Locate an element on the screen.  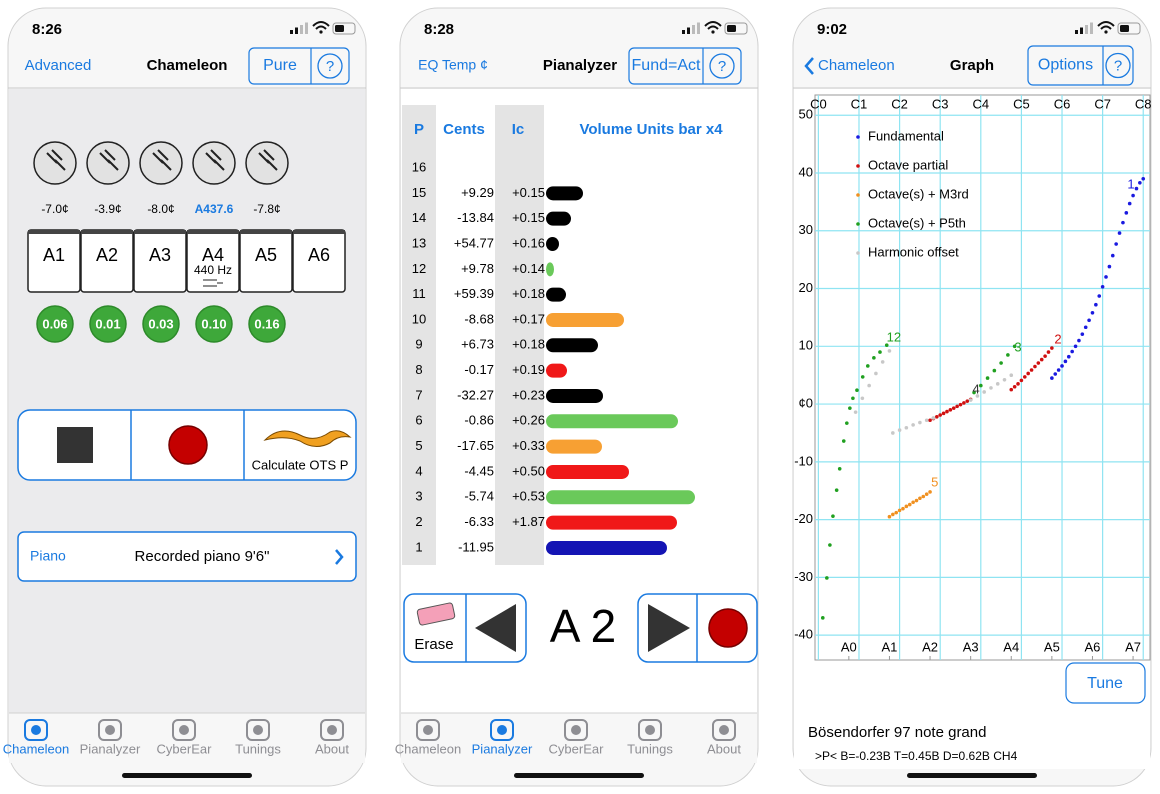
next-button is located at coordinates (669, 628).